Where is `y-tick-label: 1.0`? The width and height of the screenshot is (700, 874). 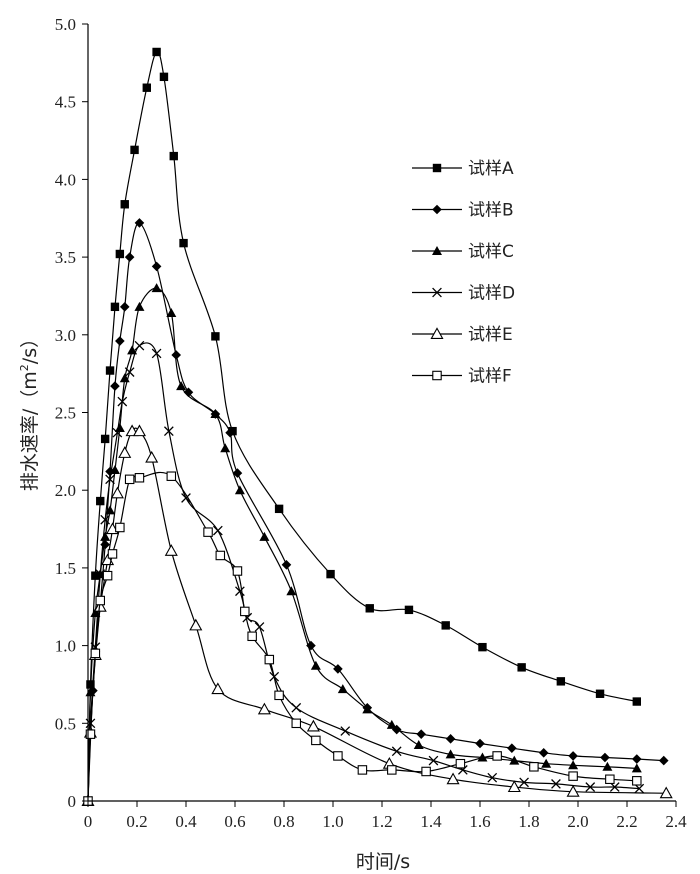 y-tick-label: 1.0 is located at coordinates (65, 646).